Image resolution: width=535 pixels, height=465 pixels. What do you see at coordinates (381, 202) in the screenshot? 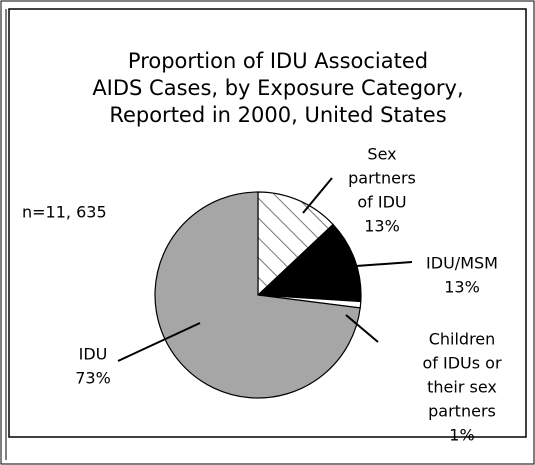
I see `slice-label: of IDU` at bounding box center [381, 202].